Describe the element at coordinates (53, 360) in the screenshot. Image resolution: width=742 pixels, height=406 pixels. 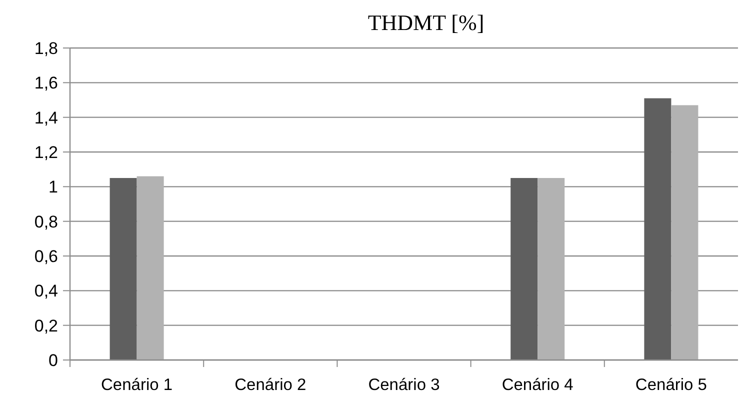
I see `y-tick-label: 0` at that location.